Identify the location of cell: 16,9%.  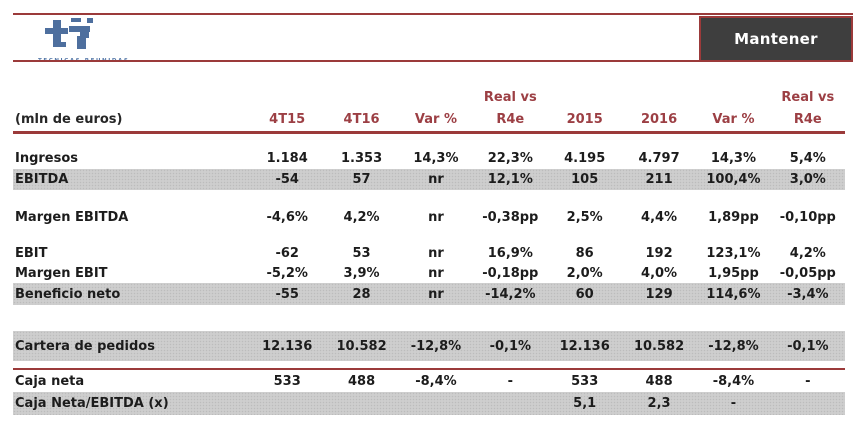
(510, 253).